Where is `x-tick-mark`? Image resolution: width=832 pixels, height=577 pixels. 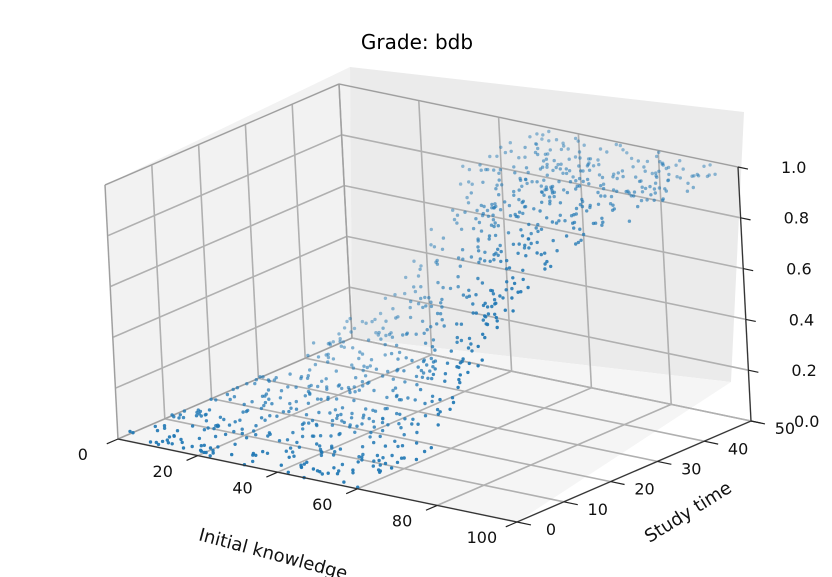 x-tick-mark is located at coordinates (192, 458).